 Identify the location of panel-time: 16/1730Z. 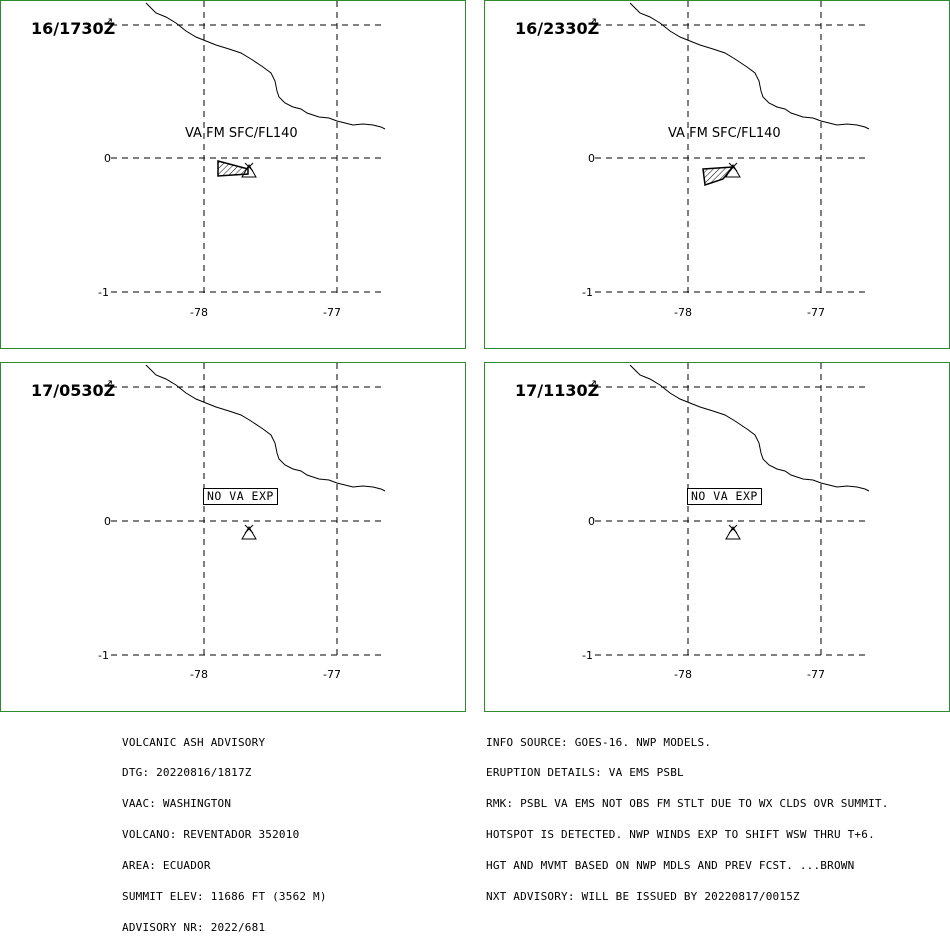
(73, 28).